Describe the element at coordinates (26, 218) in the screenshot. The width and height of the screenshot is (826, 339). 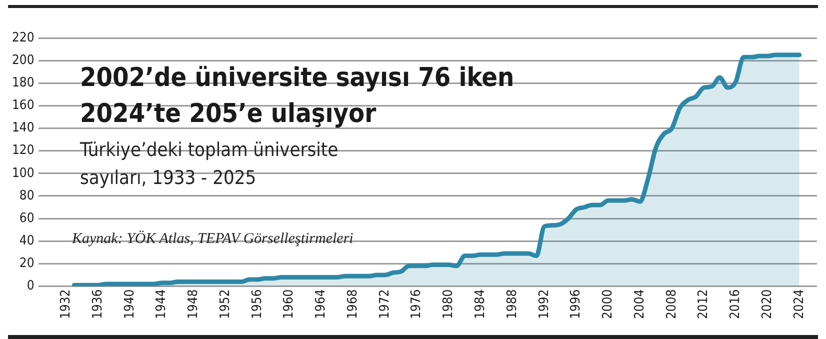
I see `y-tick-label: 60` at that location.